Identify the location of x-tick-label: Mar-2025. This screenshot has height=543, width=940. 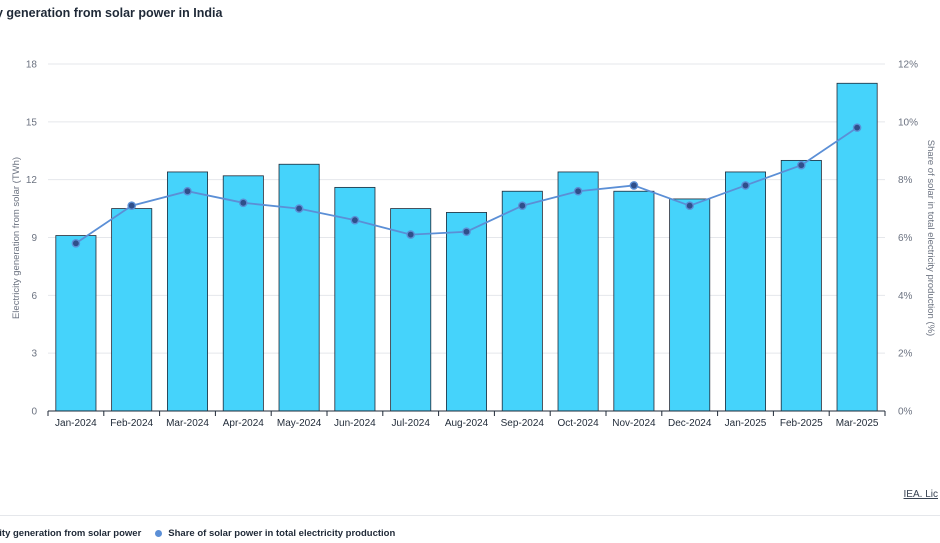
(857, 423).